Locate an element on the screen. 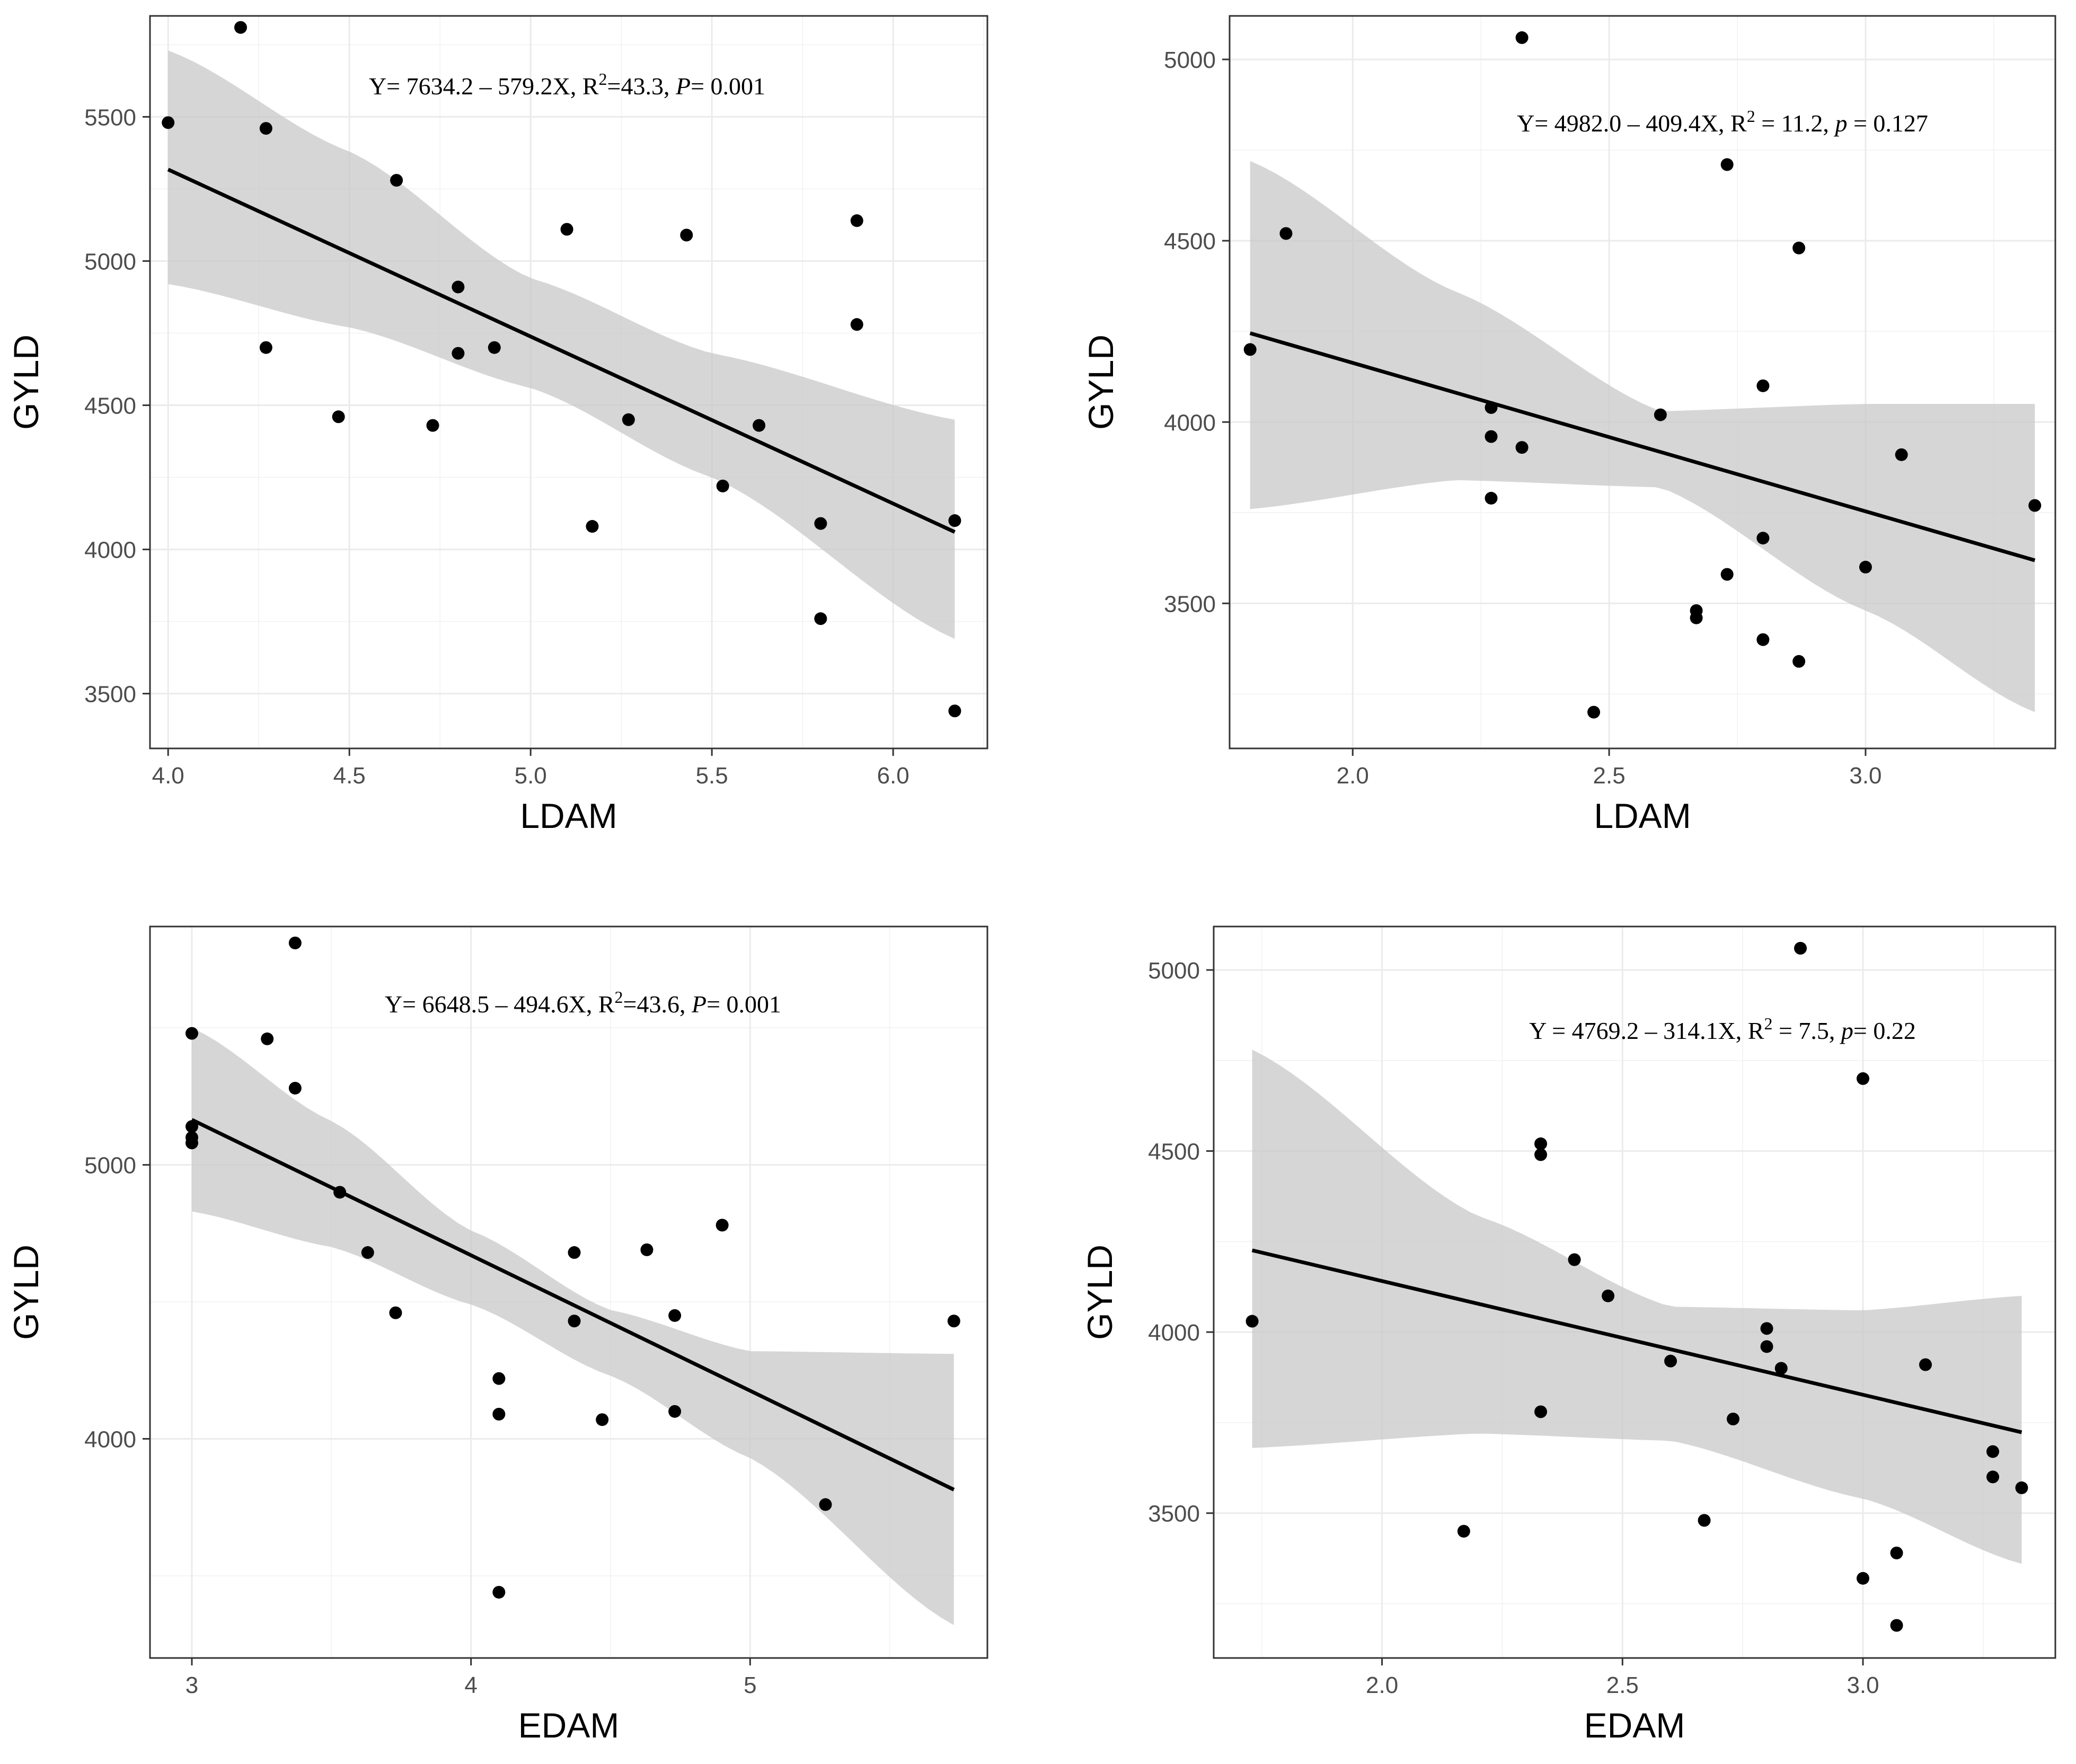  x-tick-label: 4.0 is located at coordinates (168, 776).